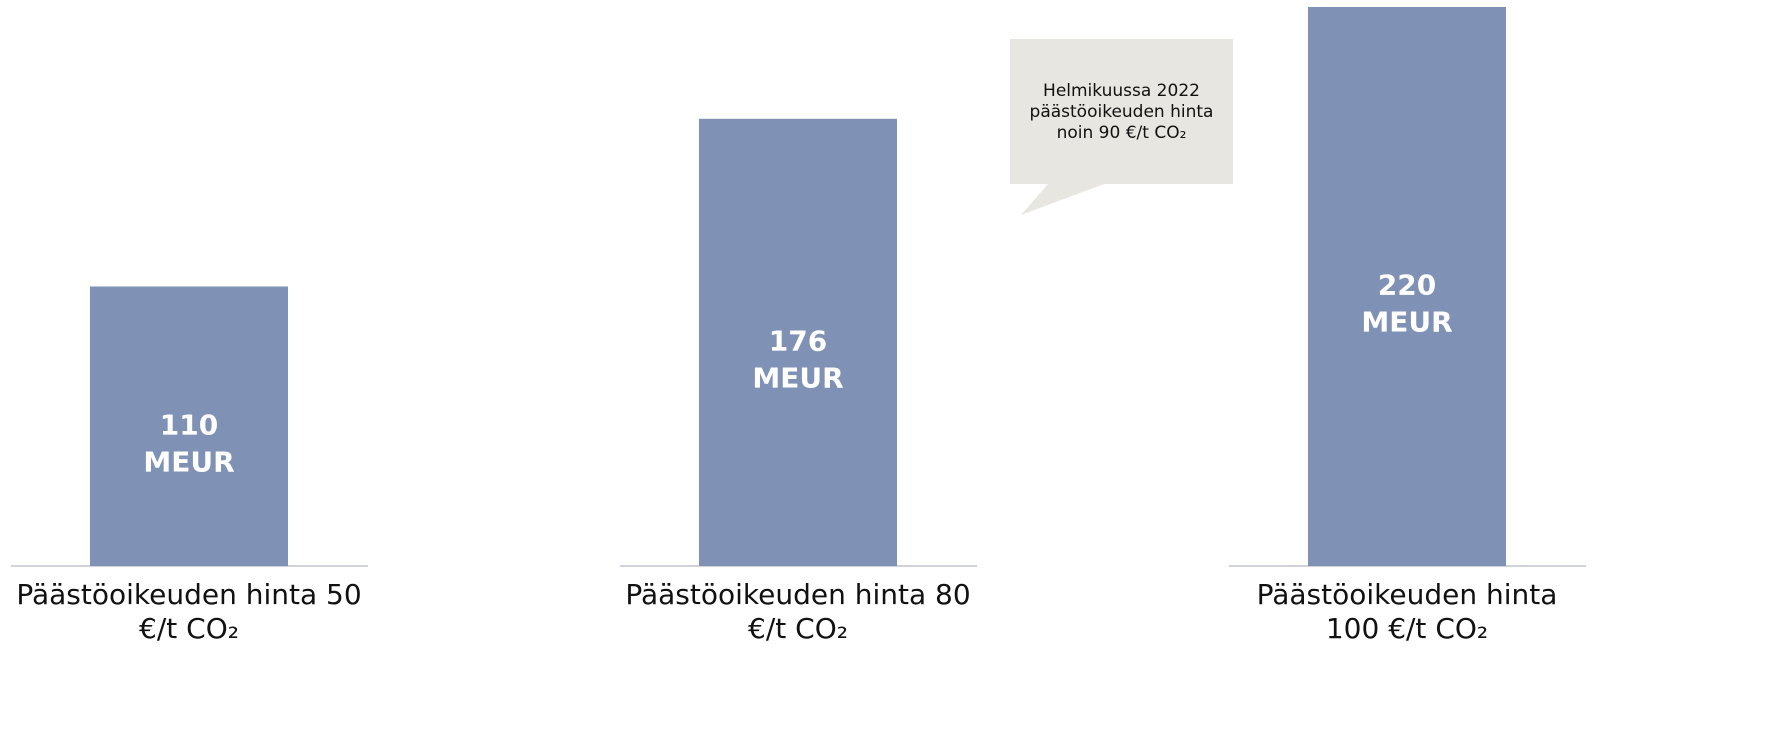 The height and width of the screenshot is (735, 1791). Describe the element at coordinates (1406, 304) in the screenshot. I see `value-label: 220 MEUR` at that location.